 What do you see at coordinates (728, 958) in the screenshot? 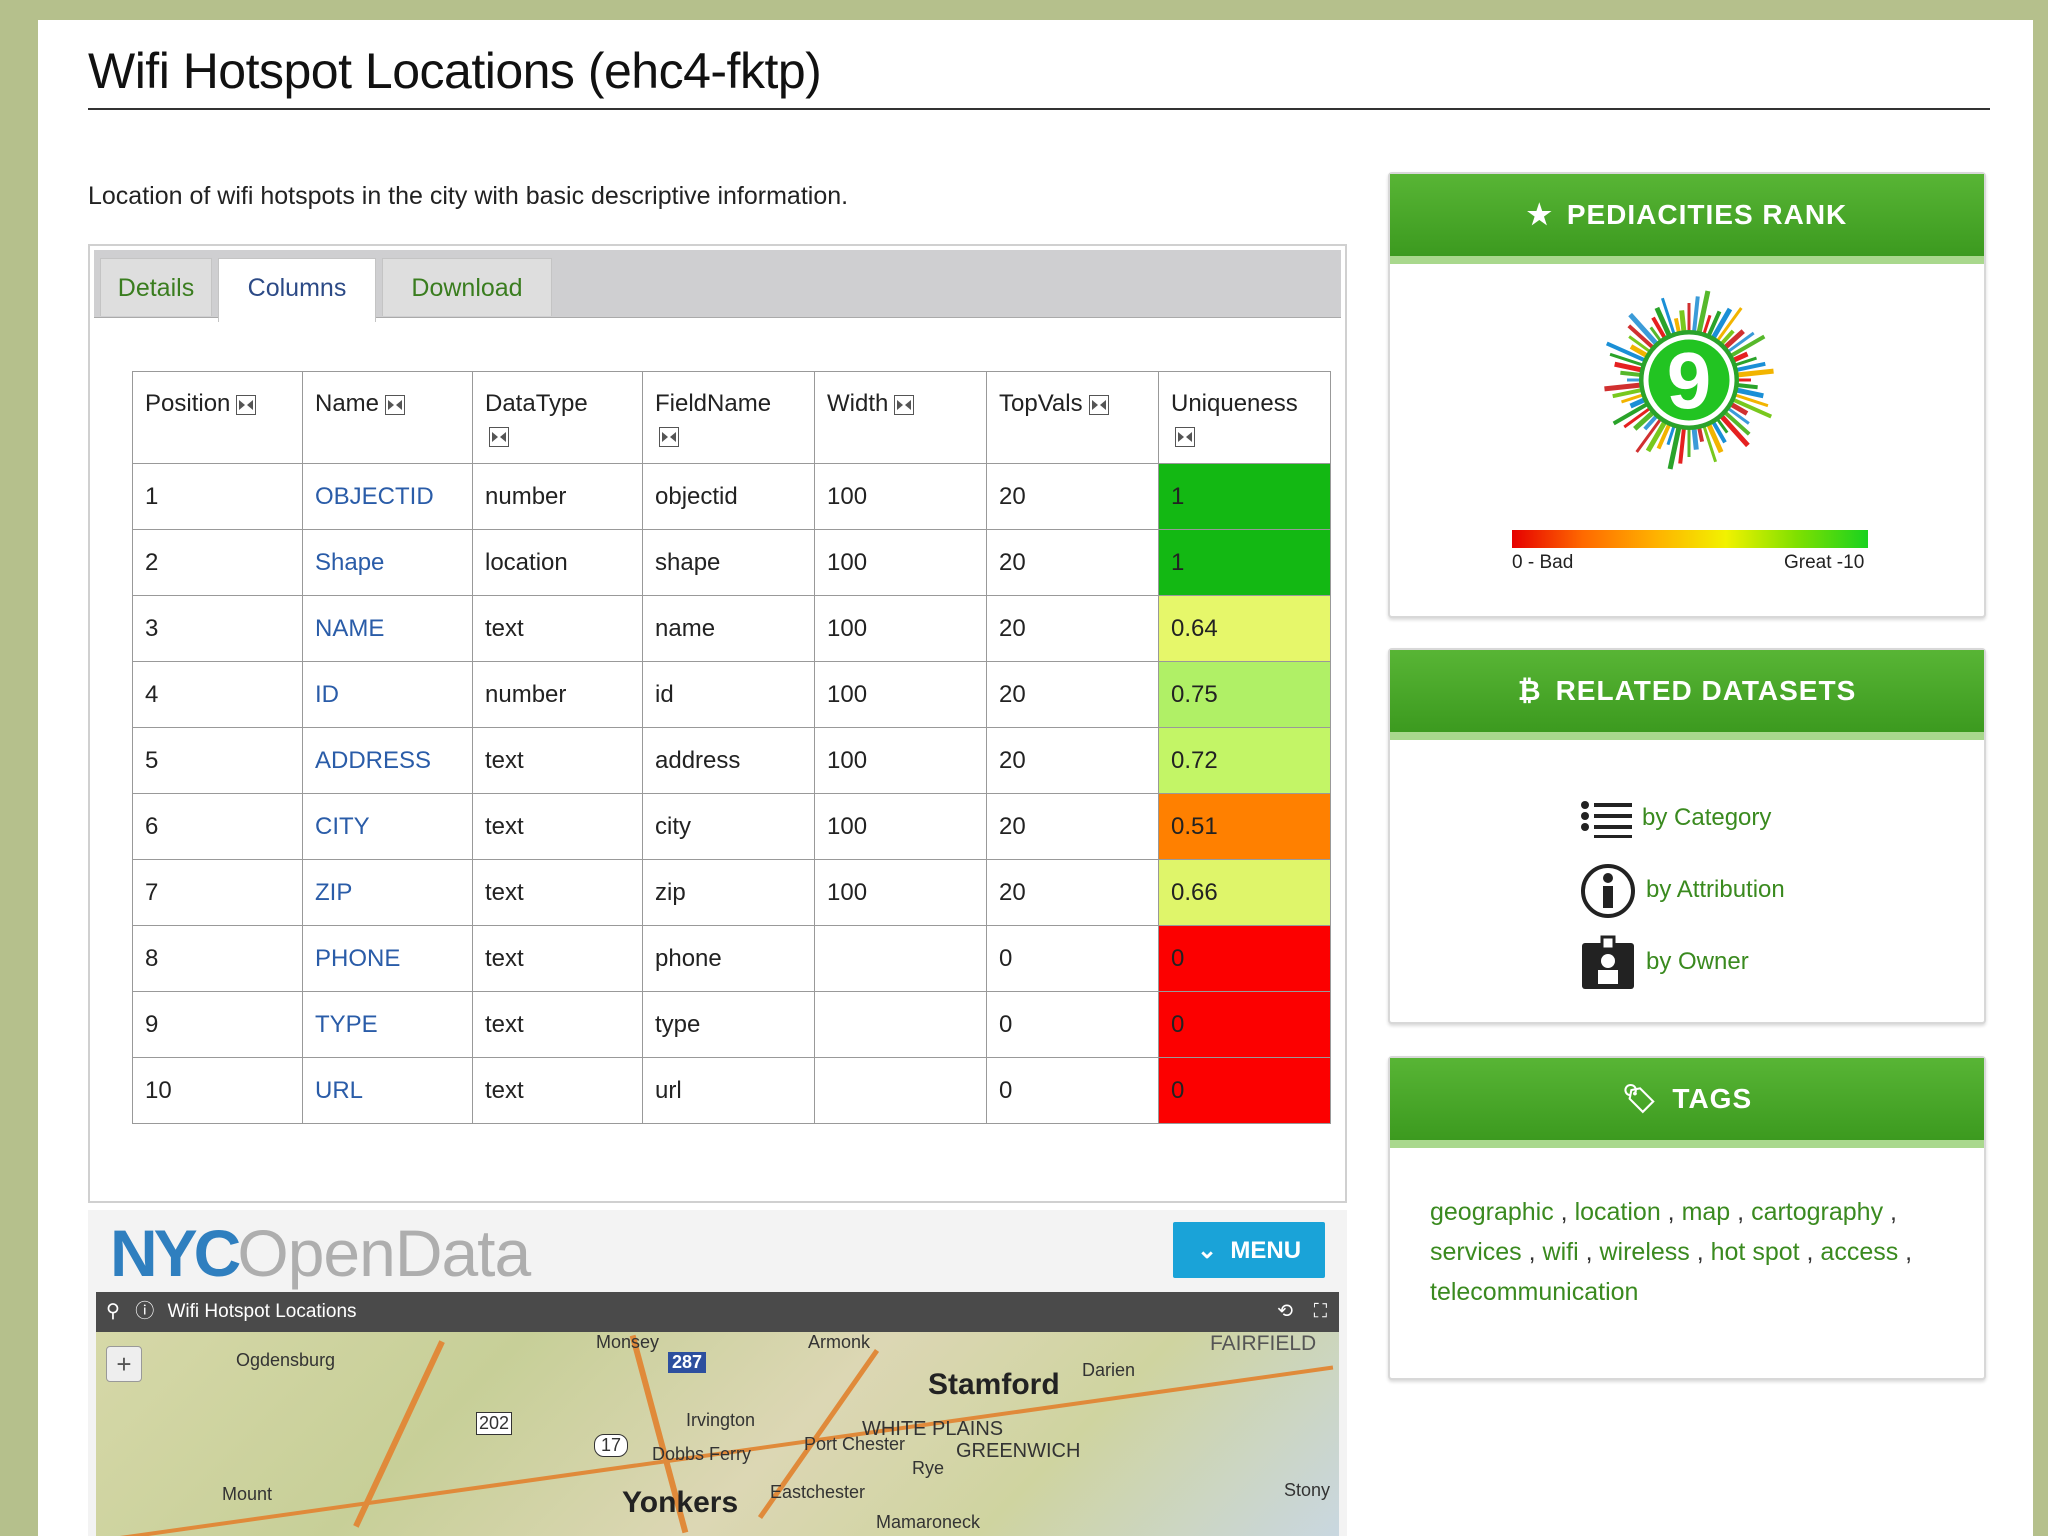
I see `cell-fieldname: phone` at bounding box center [728, 958].